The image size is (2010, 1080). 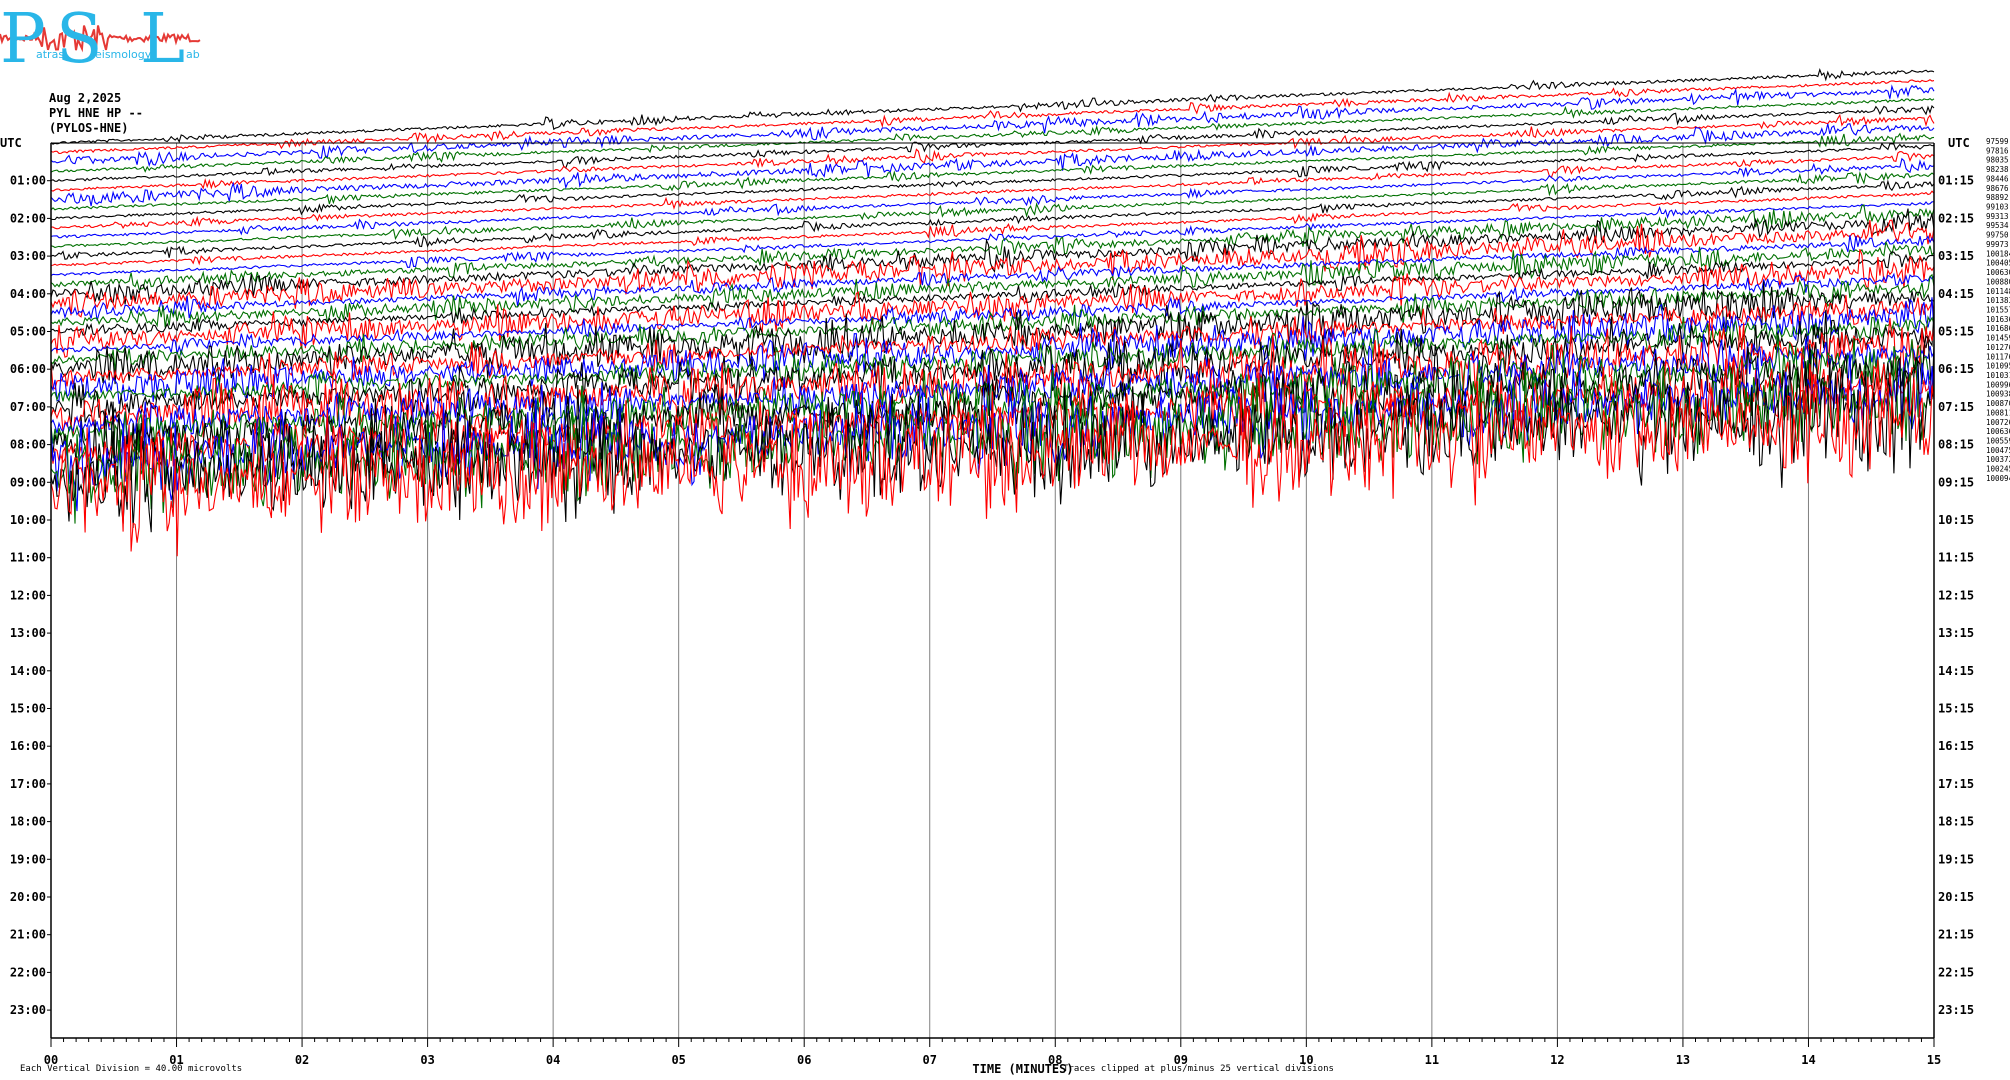 What do you see at coordinates (28, 709) in the screenshot?
I see `left-hour-label: 15:00` at bounding box center [28, 709].